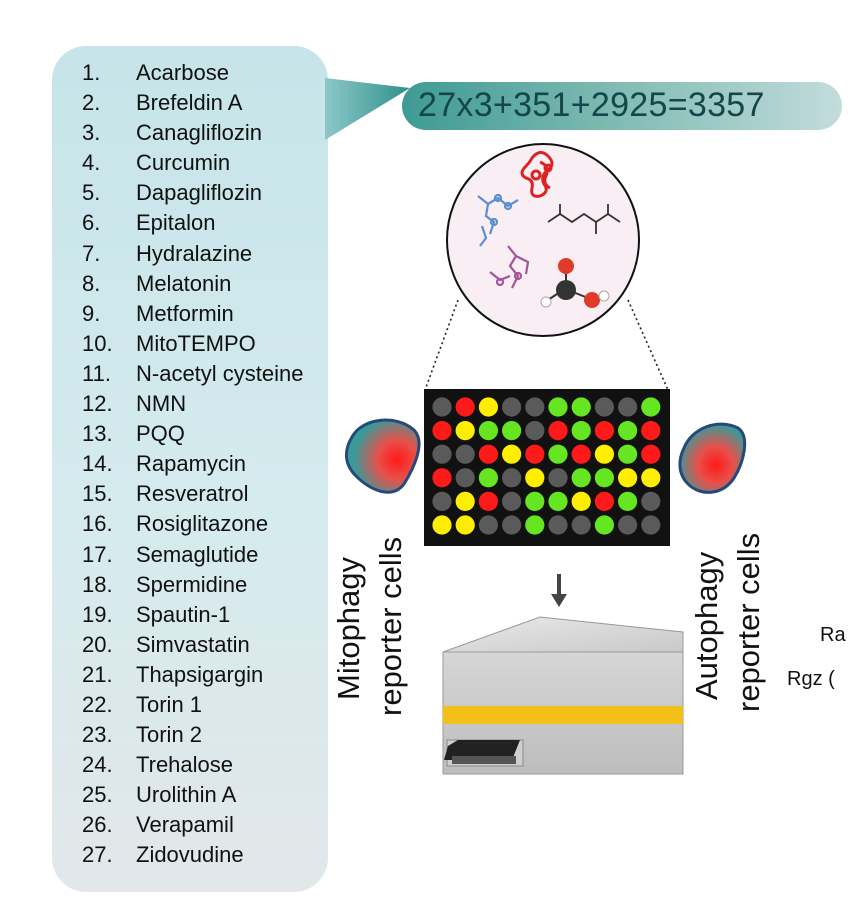 The width and height of the screenshot is (848, 912). Describe the element at coordinates (169, 704) in the screenshot. I see `compound-name: Torin 1` at that location.